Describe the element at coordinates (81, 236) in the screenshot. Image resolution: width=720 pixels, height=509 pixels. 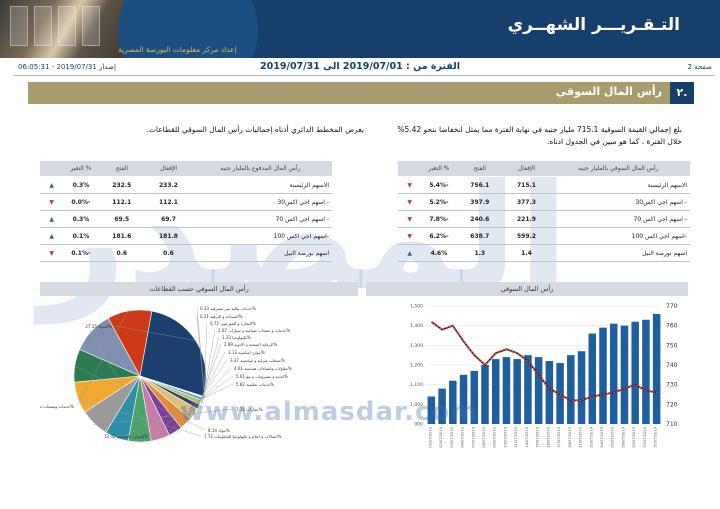
I see `row-change: 0.1%` at that location.